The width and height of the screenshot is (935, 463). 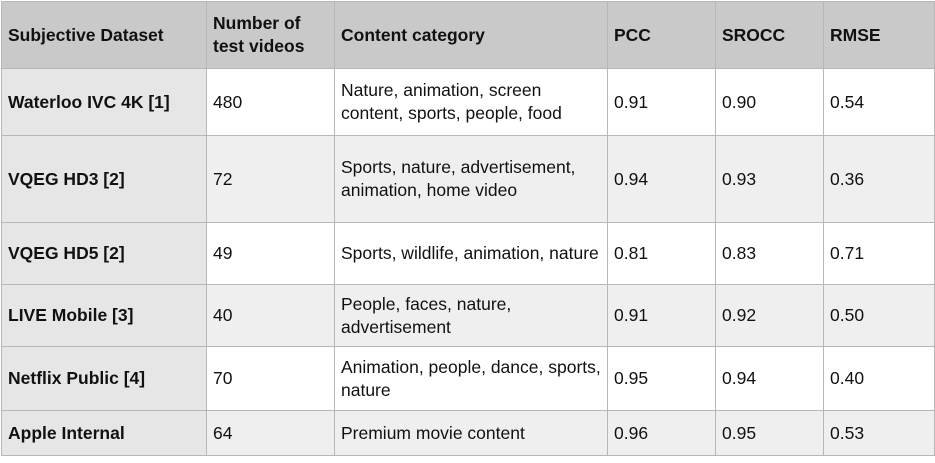 I want to click on pcc-cell: 0.94, so click(x=661, y=179).